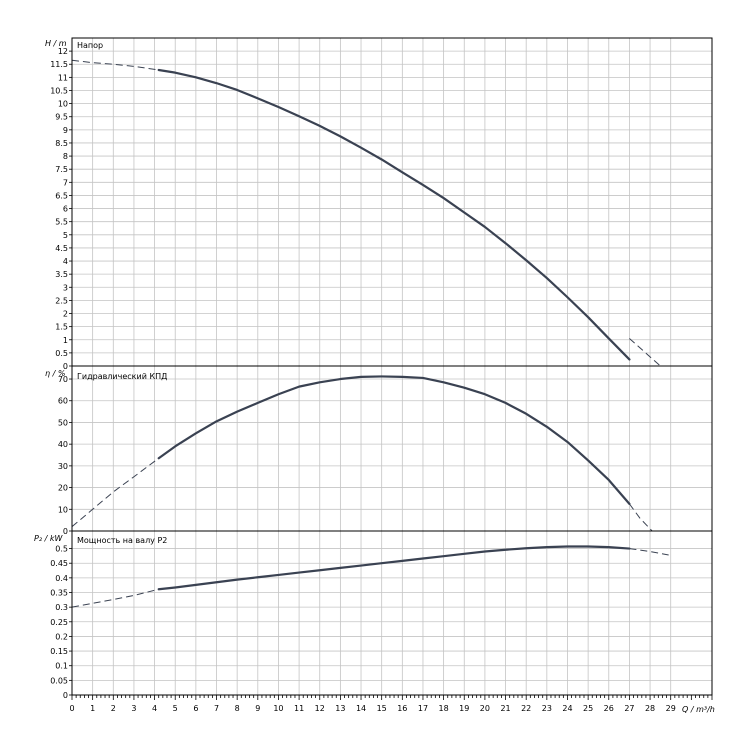  Describe the element at coordinates (485, 708) in the screenshot. I see `x-tick-label-20: 20` at that location.